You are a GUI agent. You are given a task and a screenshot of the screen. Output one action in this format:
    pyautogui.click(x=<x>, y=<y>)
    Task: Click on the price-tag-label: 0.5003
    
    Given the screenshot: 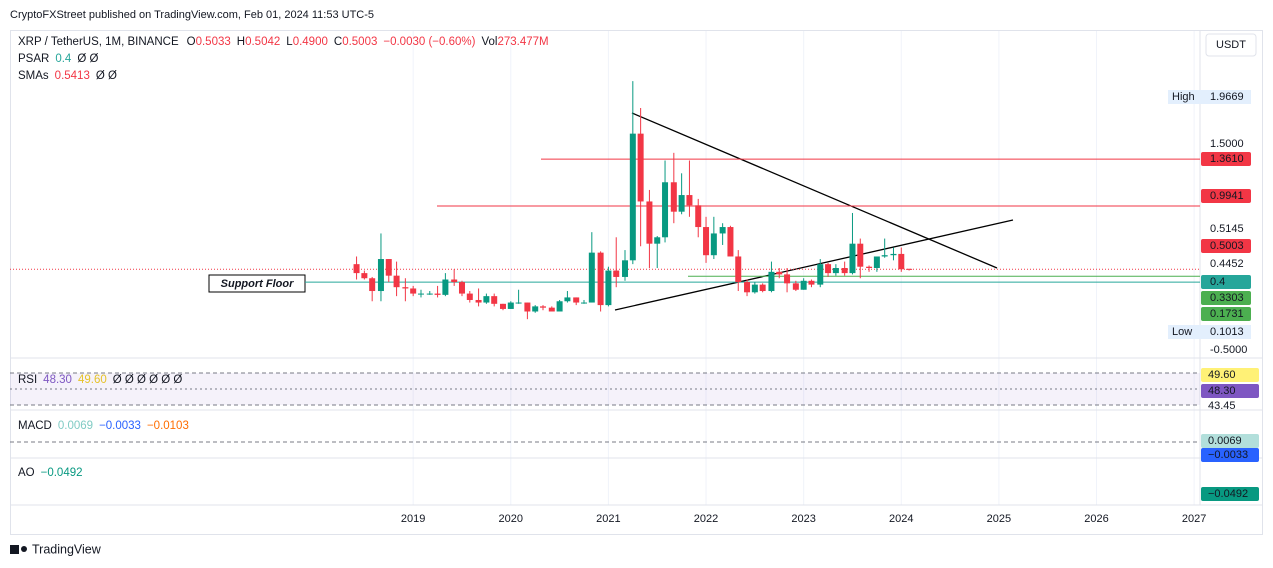 What is the action you would take?
    pyautogui.click(x=1227, y=246)
    